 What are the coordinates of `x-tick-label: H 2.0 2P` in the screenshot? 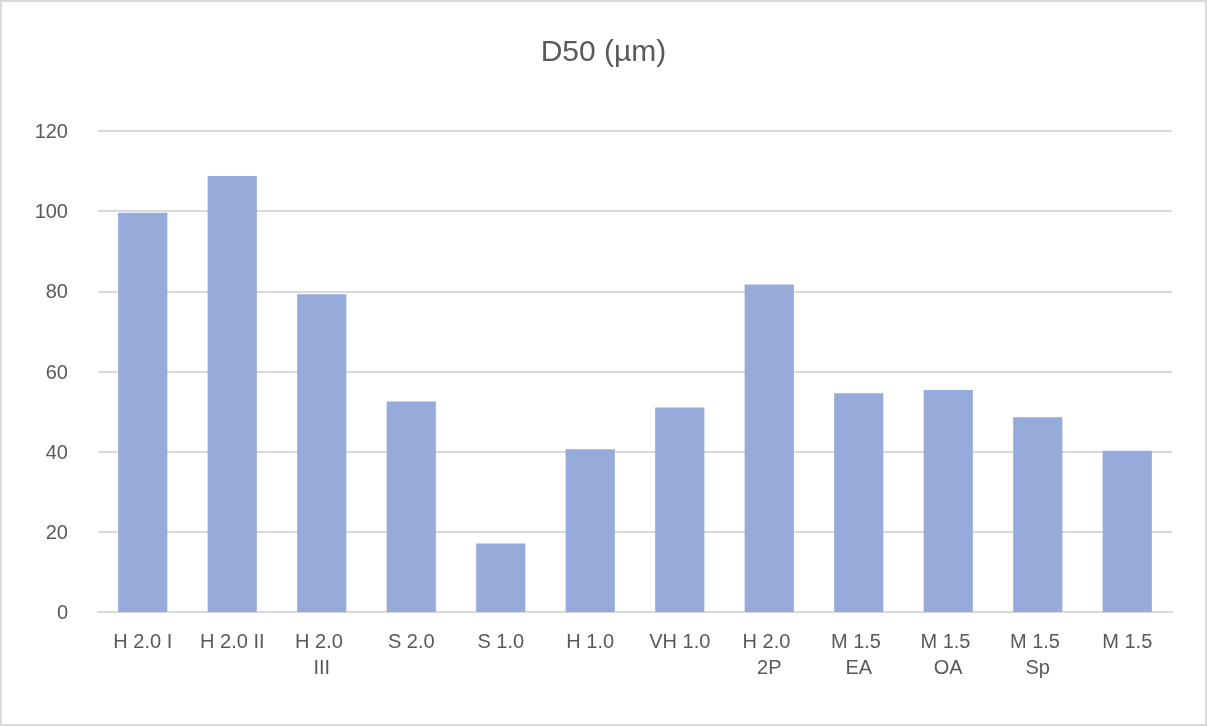 It's located at (769, 654).